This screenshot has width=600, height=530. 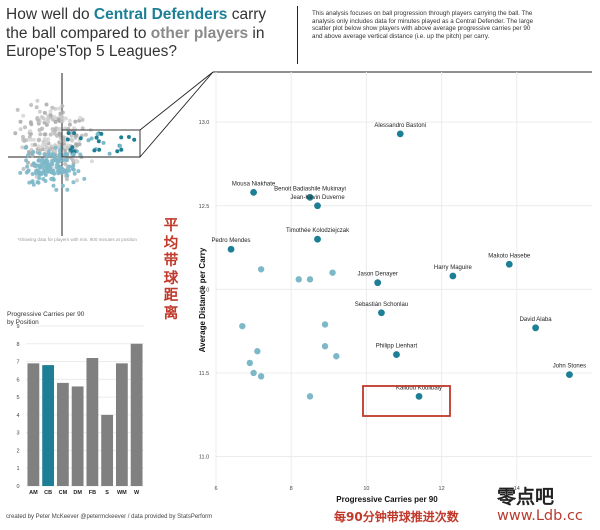 What do you see at coordinates (396, 517) in the screenshot?
I see `chinese-x-annotation: 每90分钟带球推进次数` at bounding box center [396, 517].